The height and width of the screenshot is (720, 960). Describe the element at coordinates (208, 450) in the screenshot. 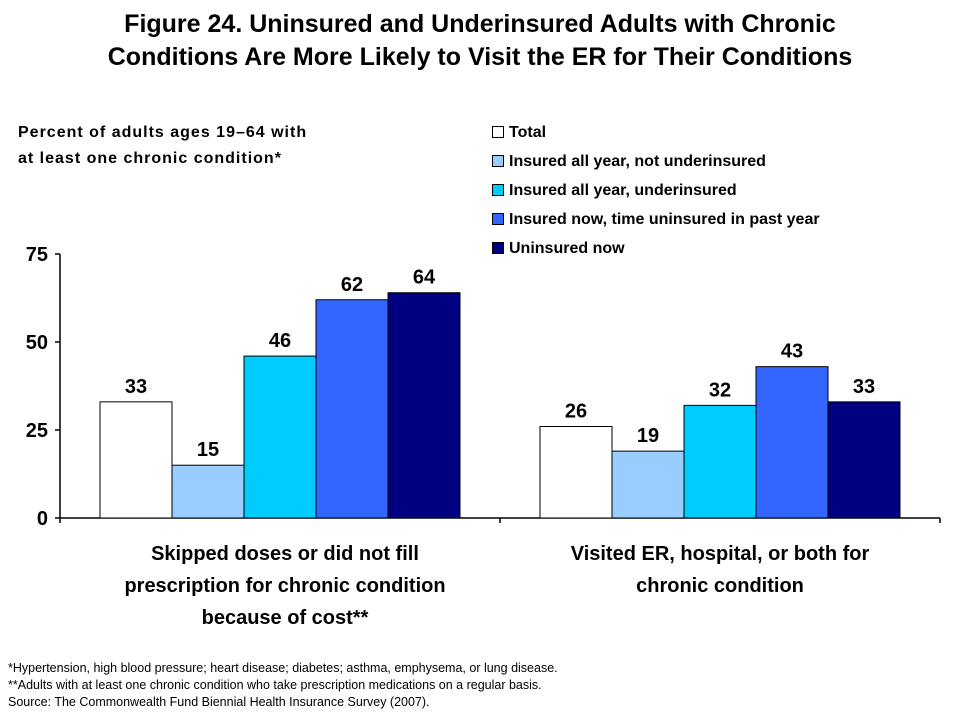

I see `bar-value-label: 15` at that location.